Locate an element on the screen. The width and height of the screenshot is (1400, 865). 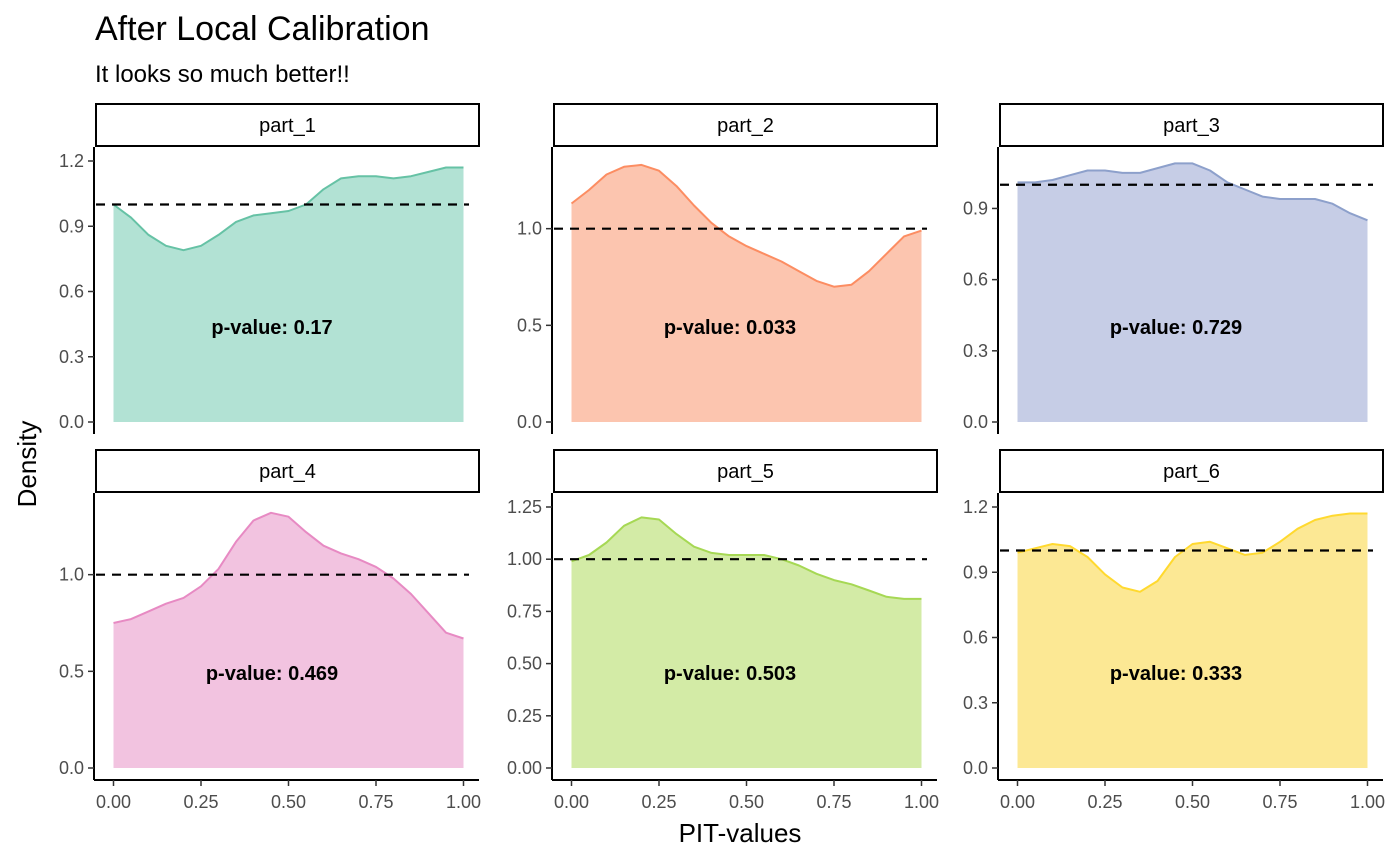
x-axis-title: PIT-values is located at coordinates (740, 833).